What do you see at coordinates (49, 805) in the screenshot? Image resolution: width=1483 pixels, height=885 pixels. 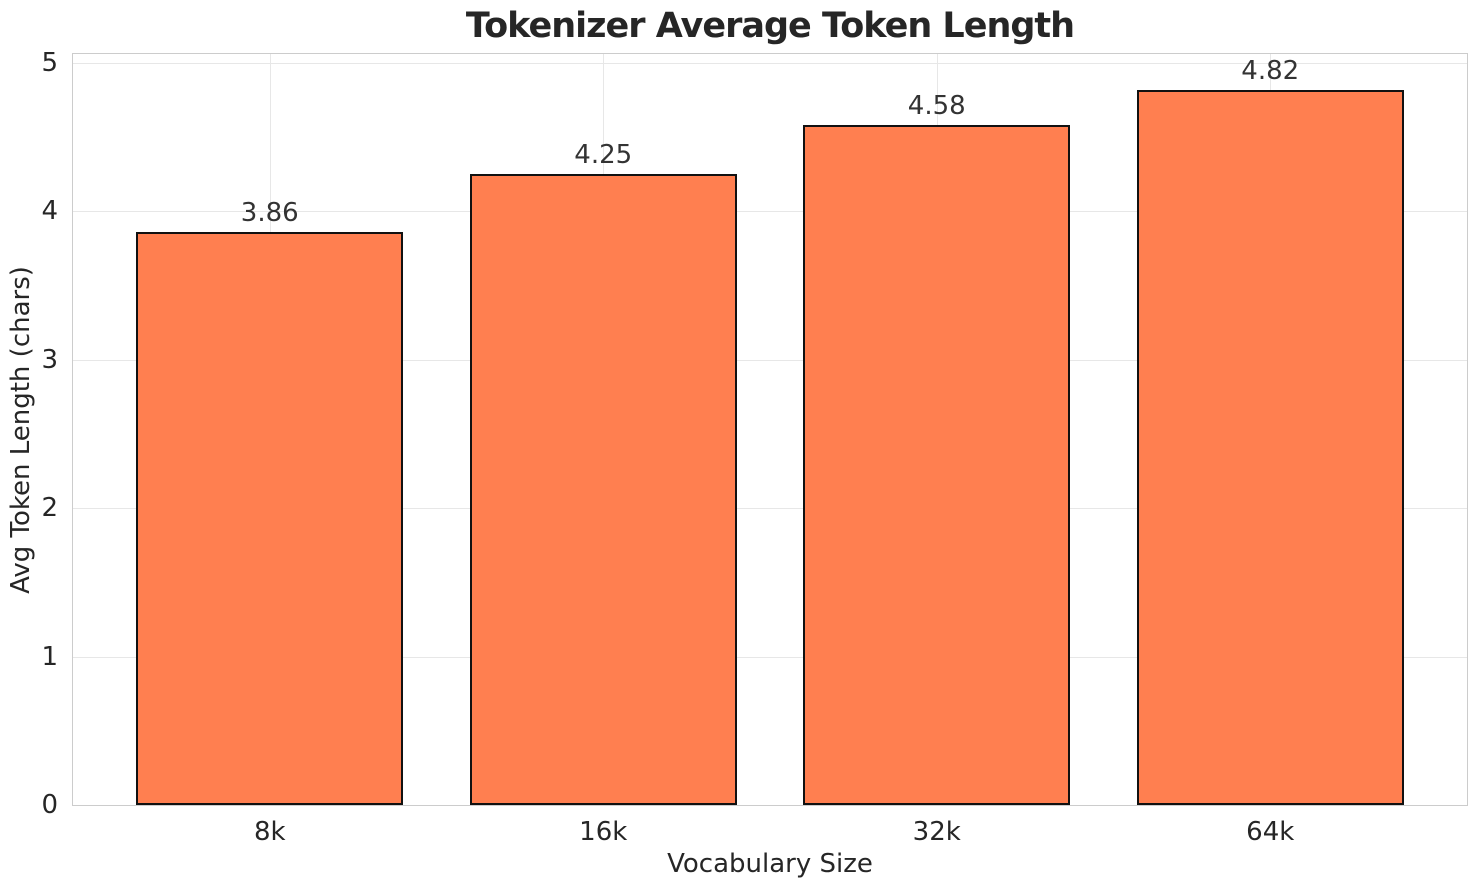 I see `y-tick-label: 0` at bounding box center [49, 805].